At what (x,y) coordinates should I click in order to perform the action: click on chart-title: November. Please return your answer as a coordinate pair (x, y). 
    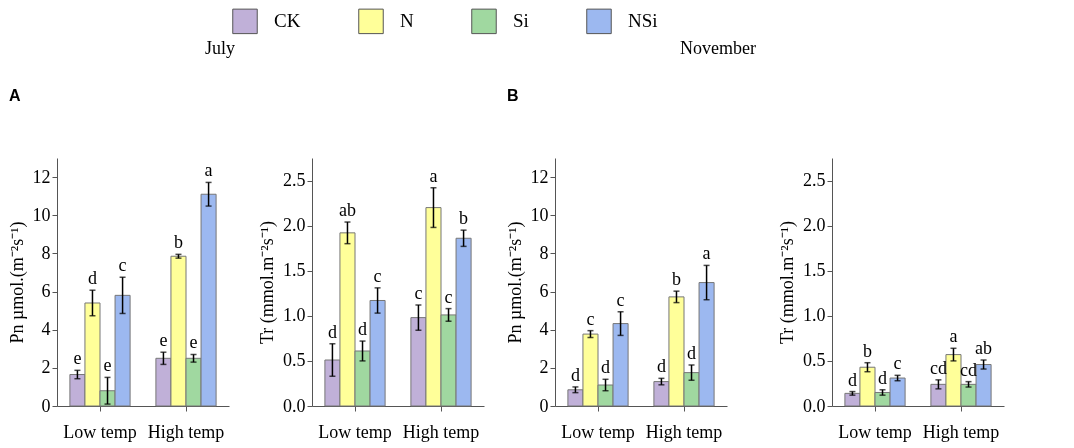
    Looking at the image, I should click on (718, 48).